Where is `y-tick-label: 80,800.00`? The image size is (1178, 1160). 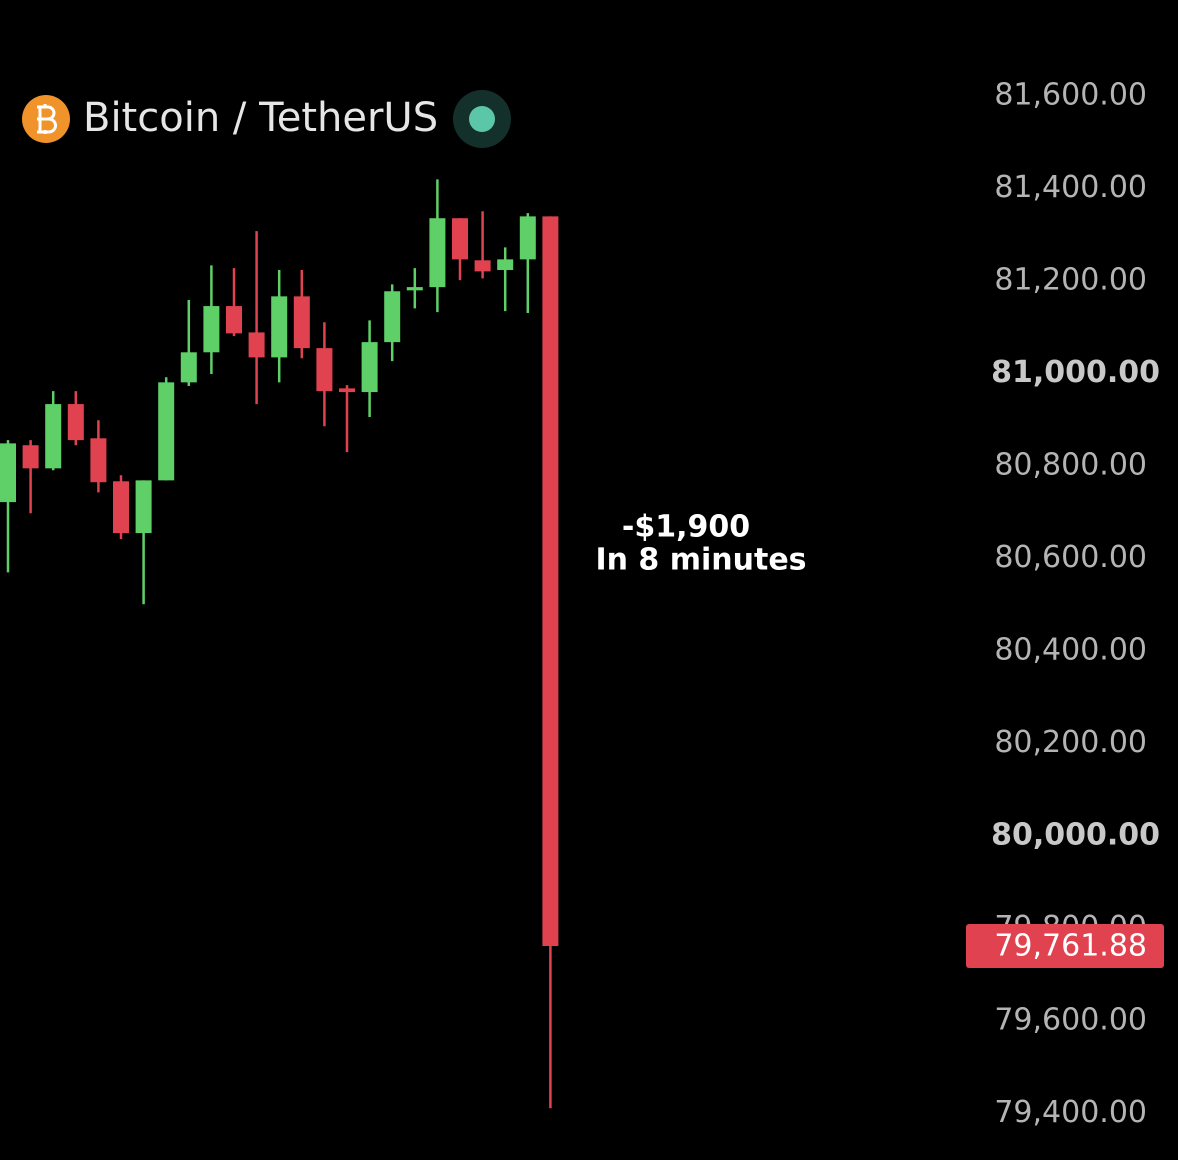
y-tick-label: 80,800.00 is located at coordinates (1070, 465).